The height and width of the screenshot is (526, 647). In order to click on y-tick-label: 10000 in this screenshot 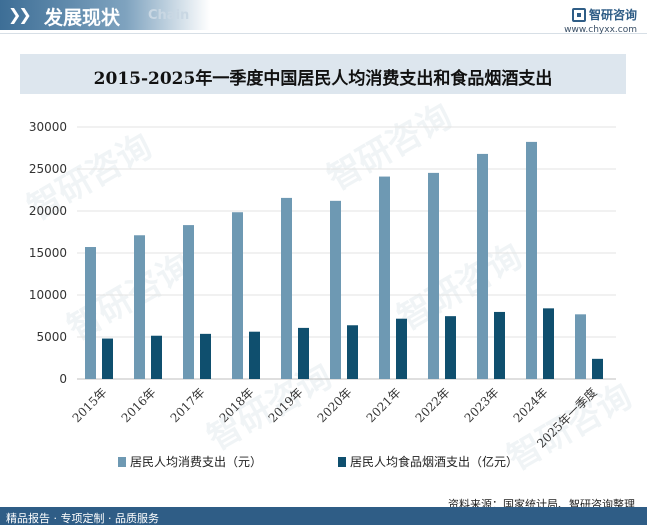, I will do `click(48, 295)`.